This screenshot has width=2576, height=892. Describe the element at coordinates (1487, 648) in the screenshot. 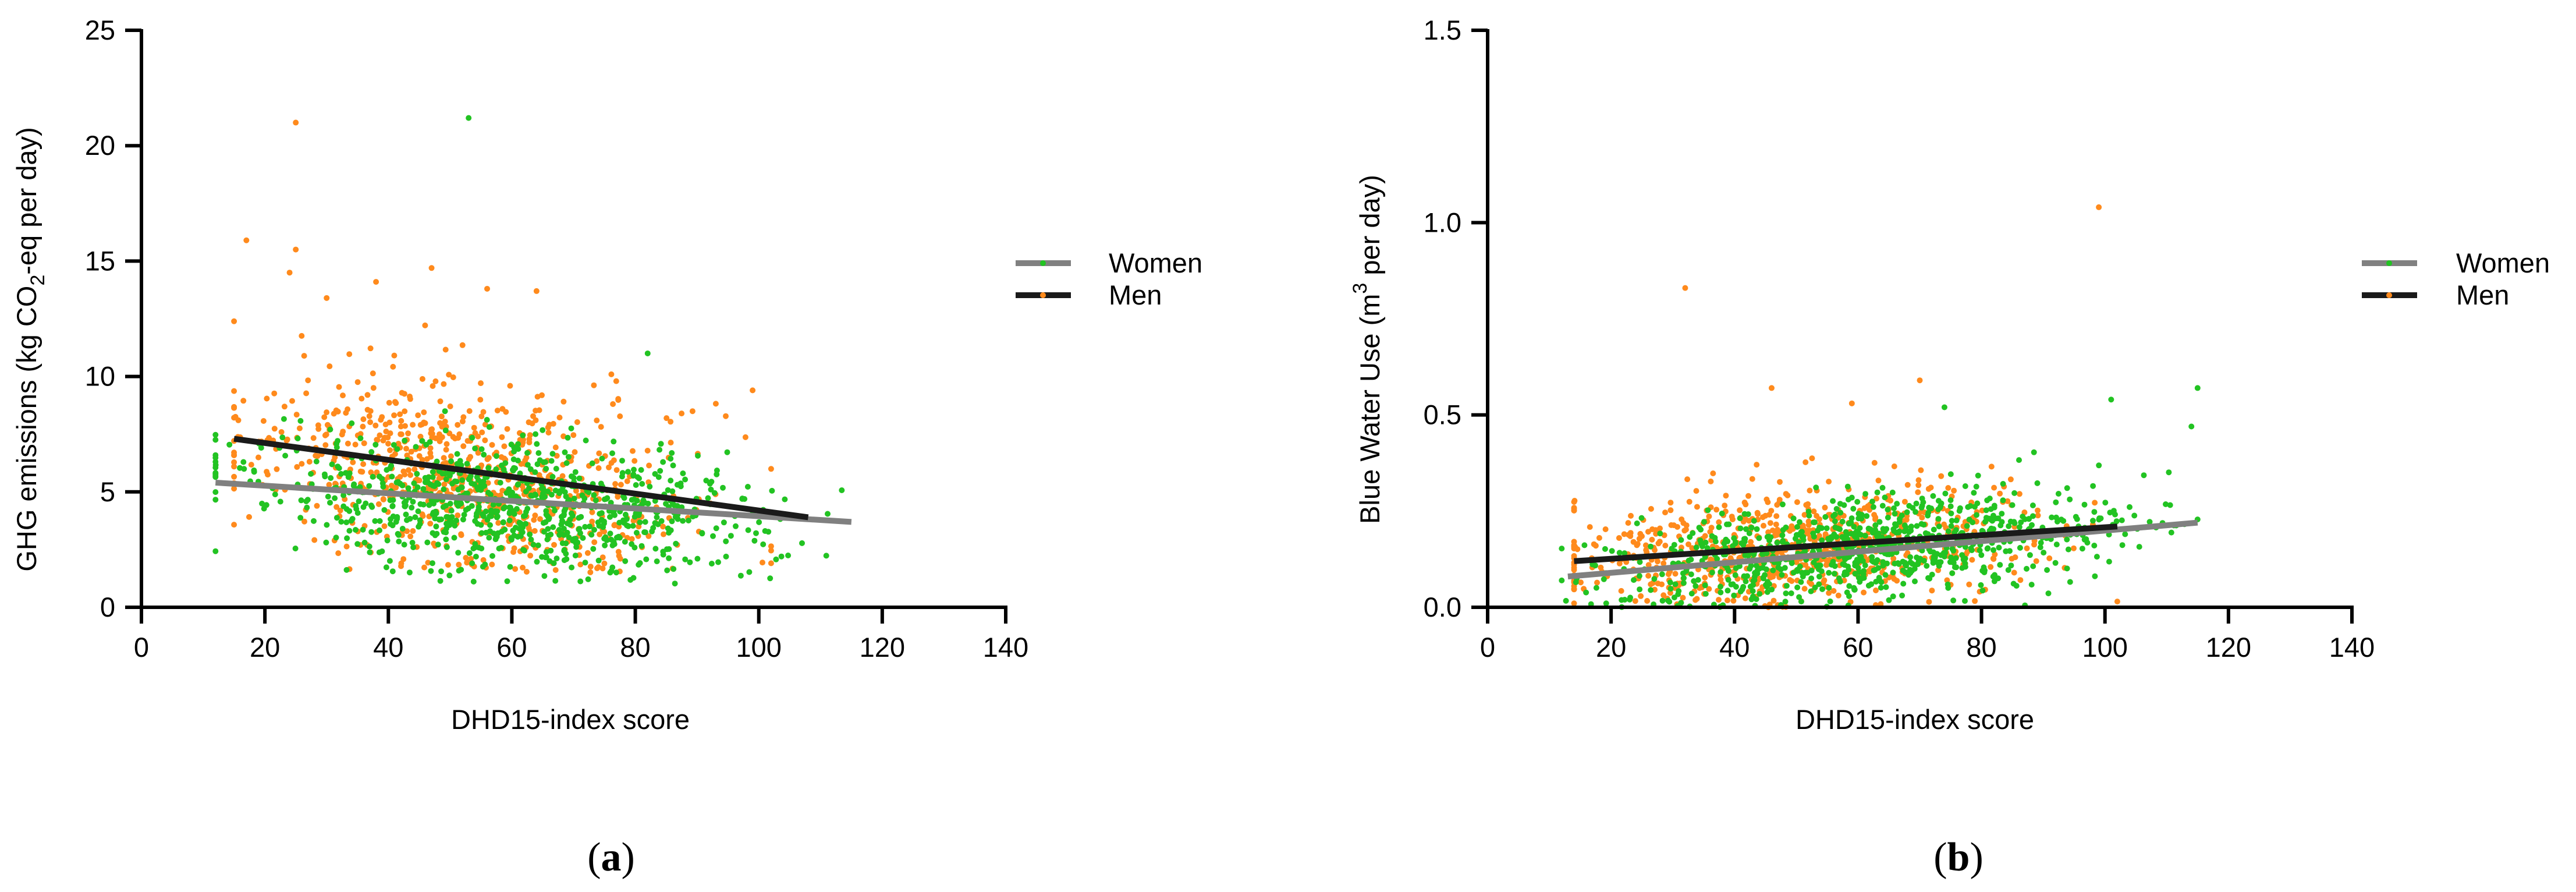

I see `x-tick-label-b: 0` at that location.